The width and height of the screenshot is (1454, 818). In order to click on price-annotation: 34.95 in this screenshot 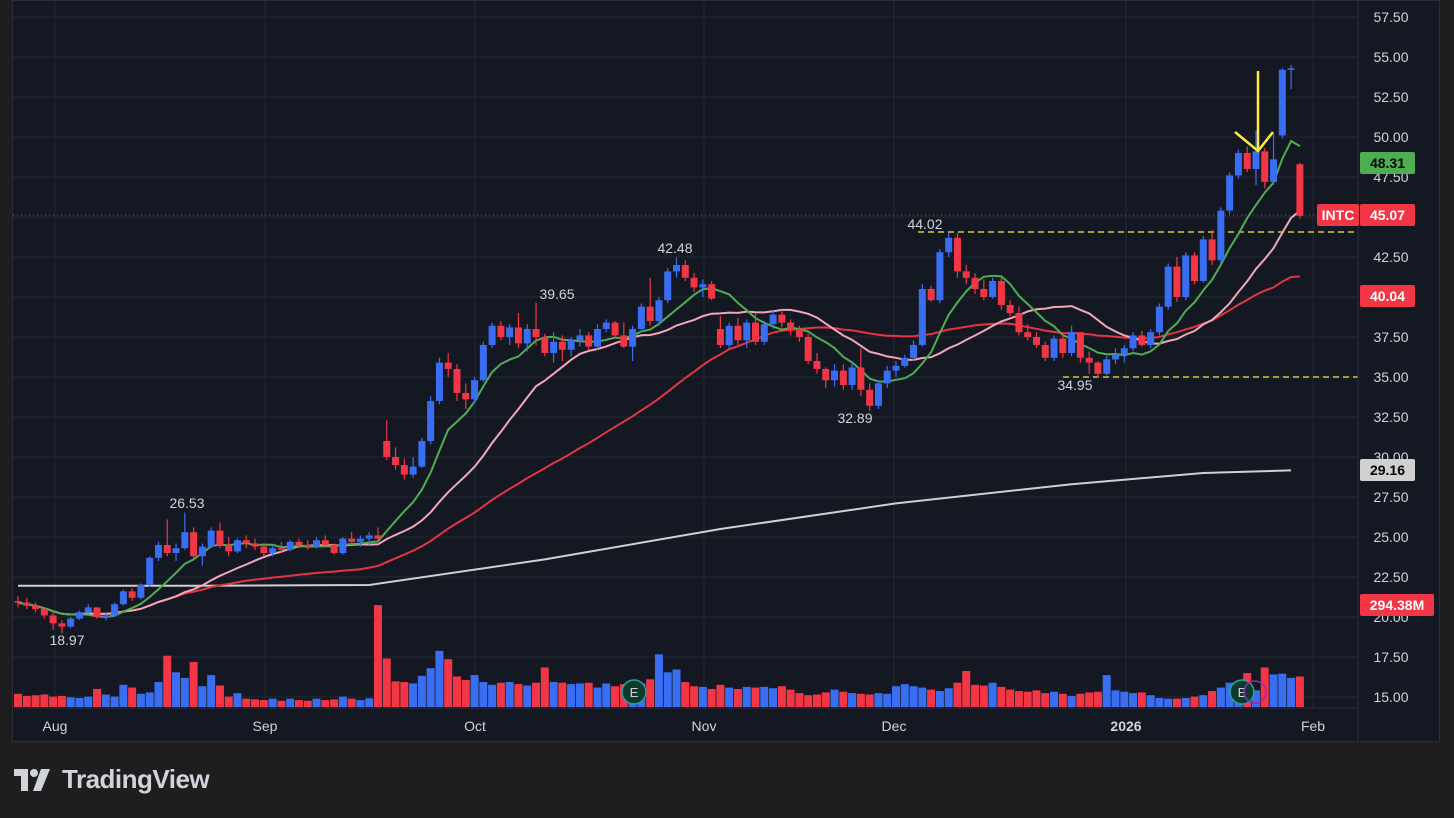, I will do `click(1074, 385)`.